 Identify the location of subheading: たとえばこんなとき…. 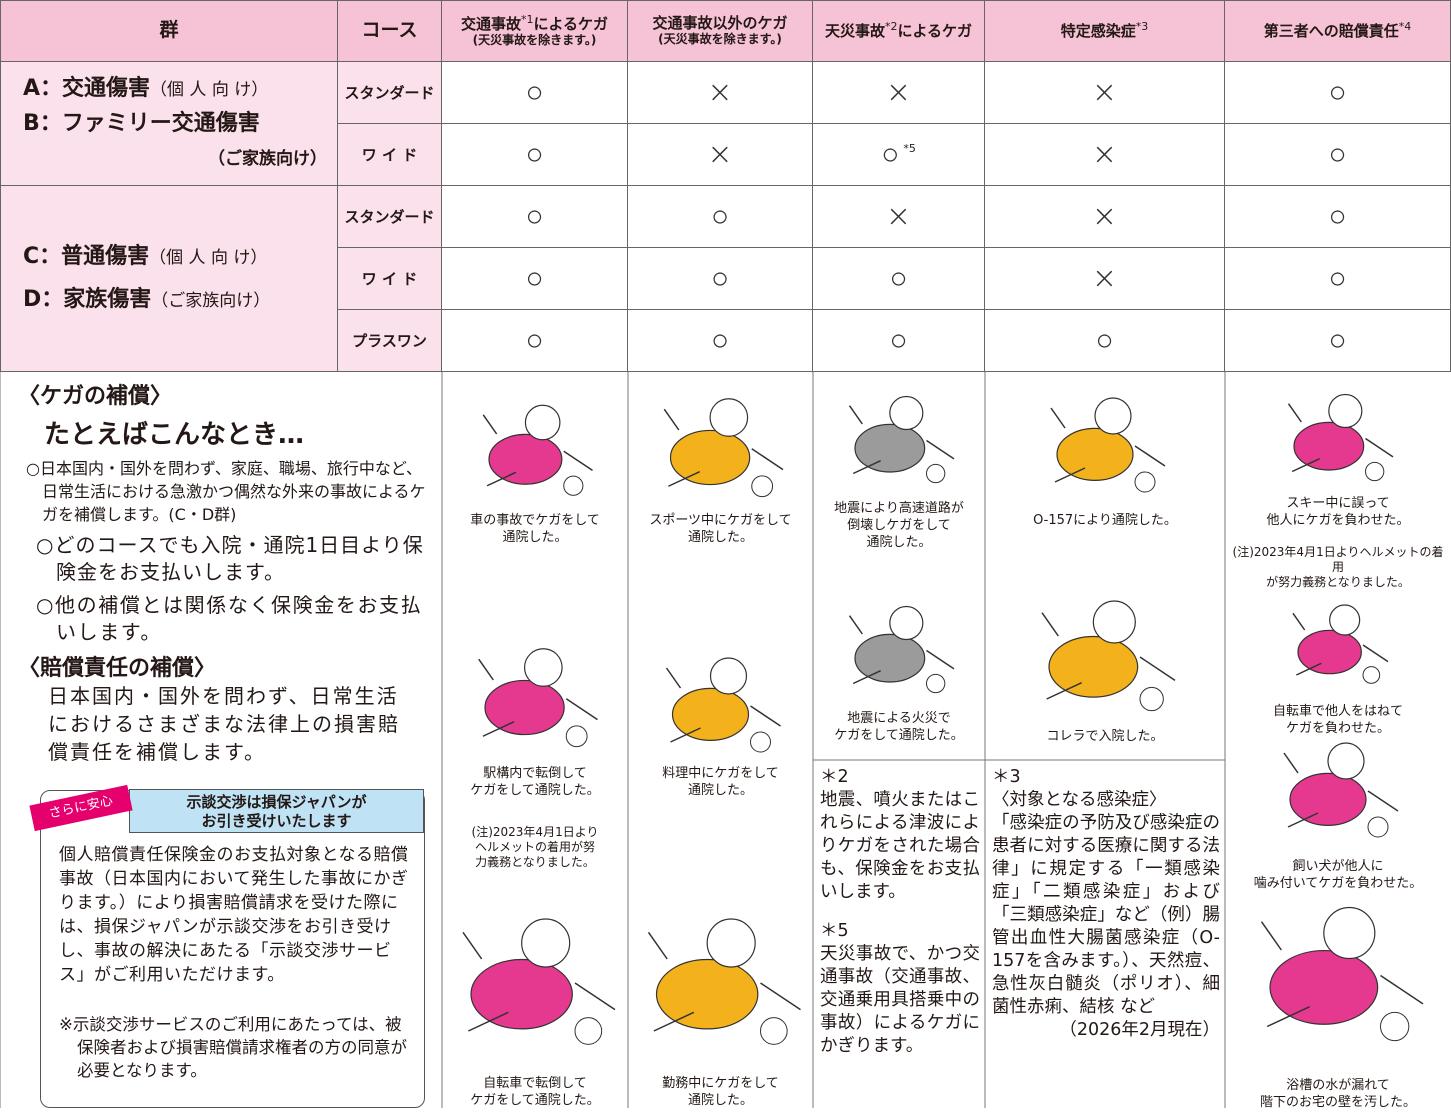
(174, 435).